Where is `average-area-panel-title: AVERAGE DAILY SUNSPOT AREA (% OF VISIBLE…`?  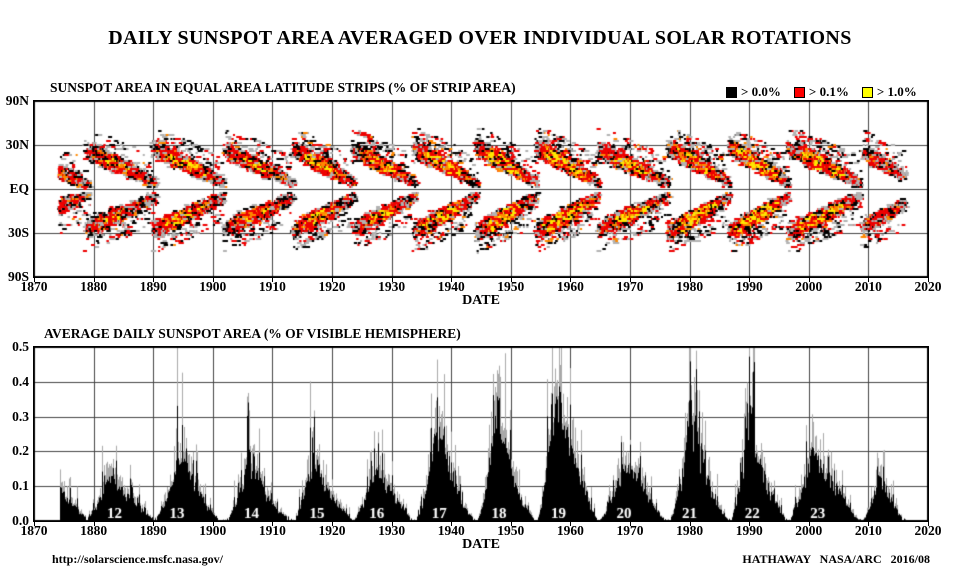
average-area-panel-title: AVERAGE DAILY SUNSPOT AREA (% OF VISIBLE… is located at coordinates (252, 333).